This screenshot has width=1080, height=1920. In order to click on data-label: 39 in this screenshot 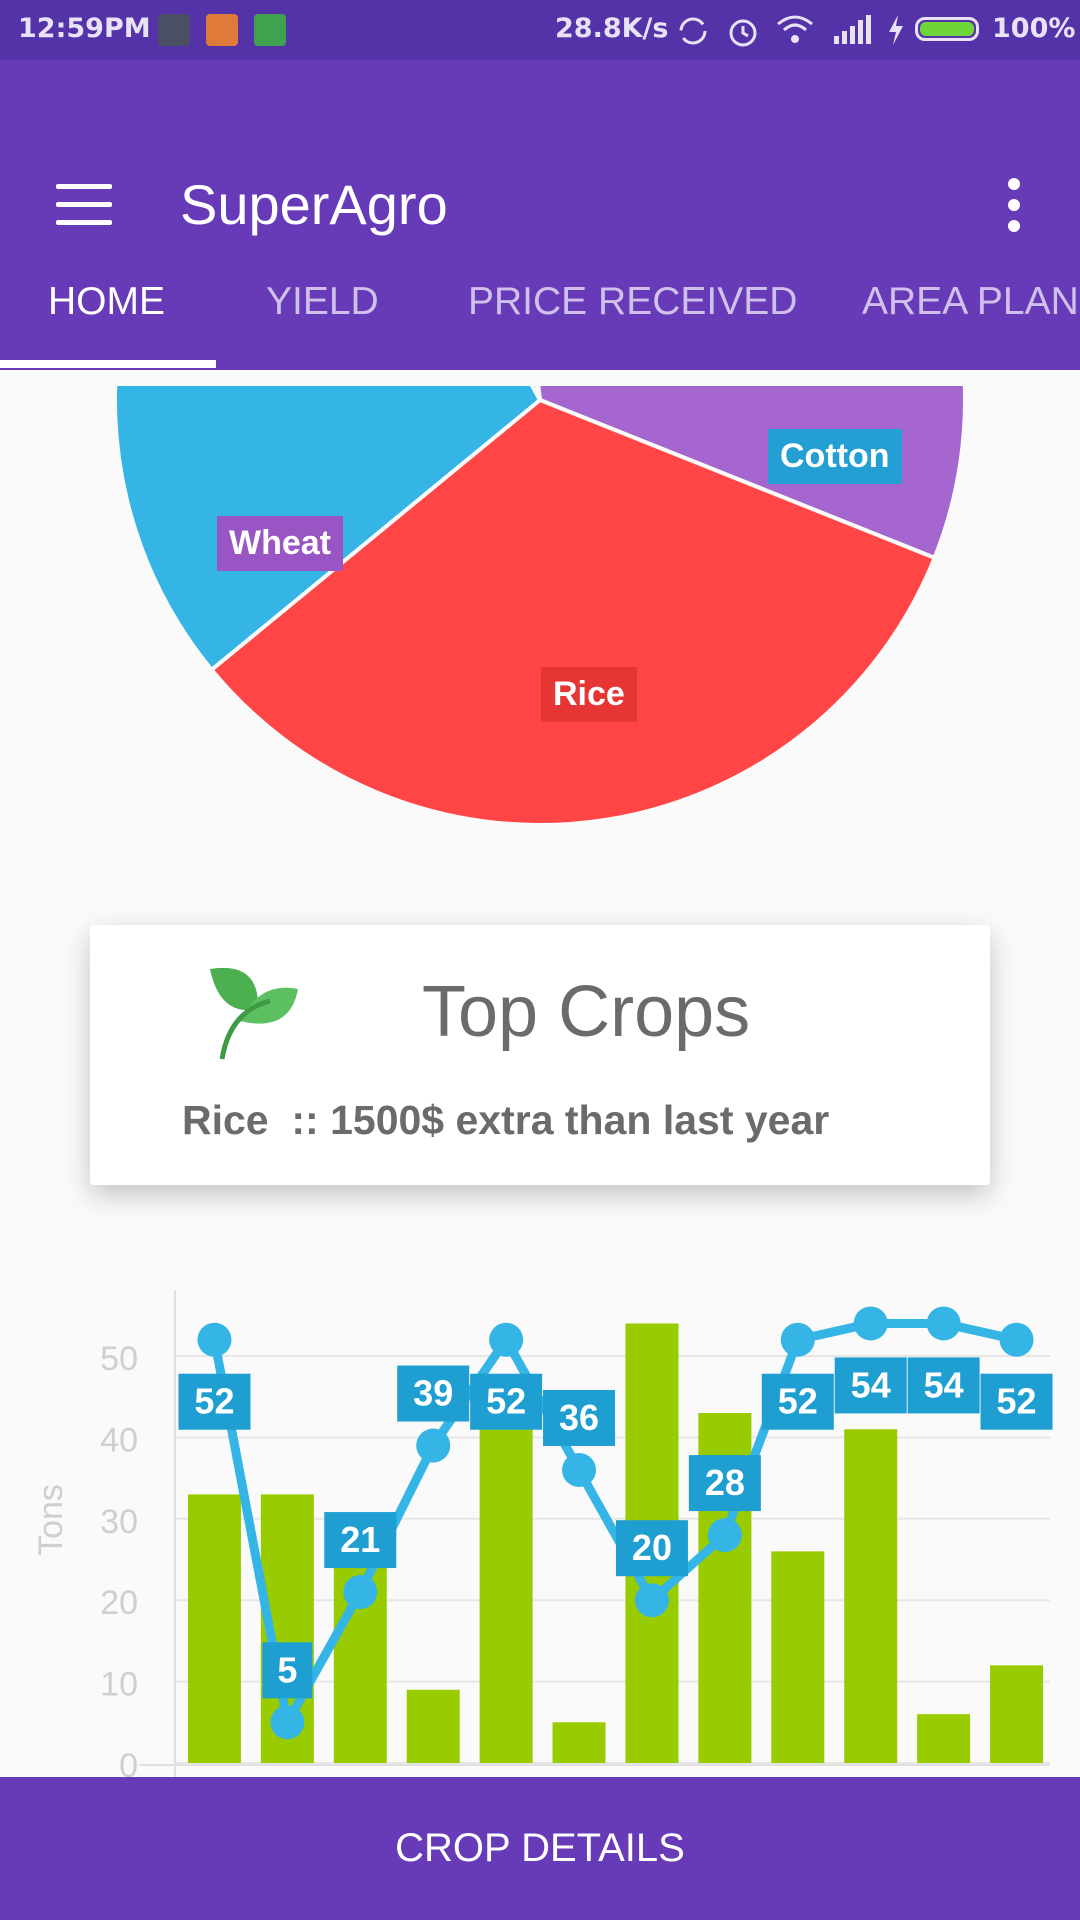, I will do `click(433, 1393)`.